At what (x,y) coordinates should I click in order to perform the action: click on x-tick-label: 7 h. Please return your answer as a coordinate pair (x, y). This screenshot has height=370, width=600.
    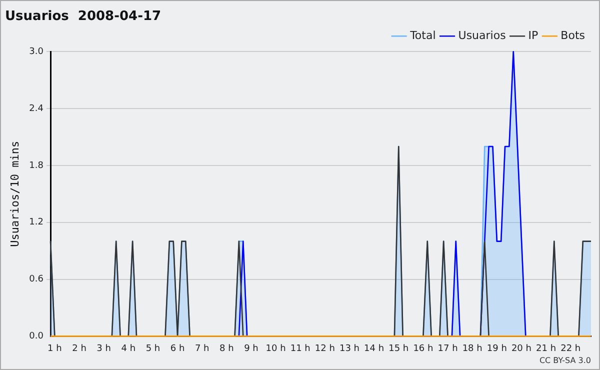
    Looking at the image, I should click on (202, 349).